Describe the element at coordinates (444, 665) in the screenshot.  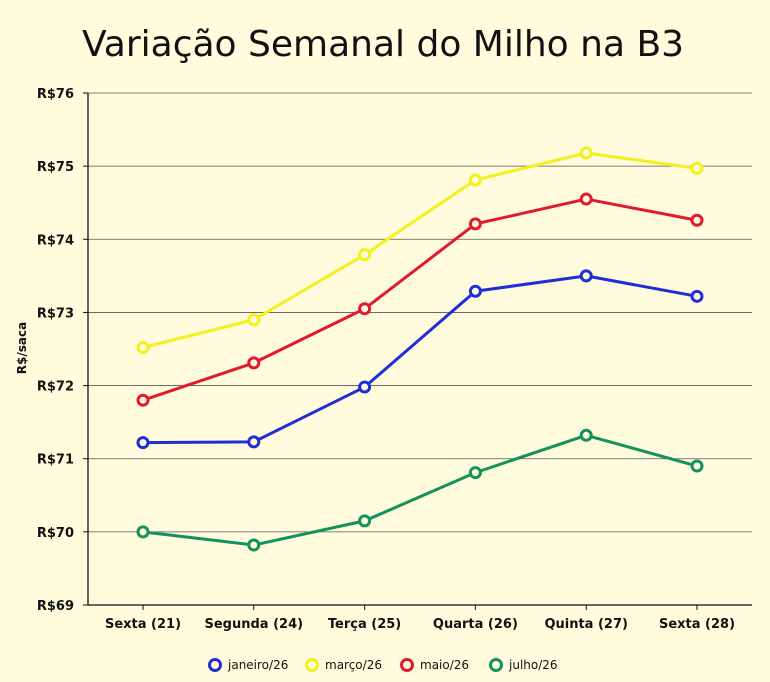
I see `legend-label: maio/26` at that location.